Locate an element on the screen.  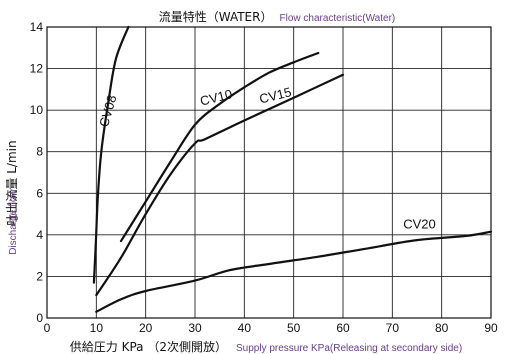
x-tick-label: 90 is located at coordinates (491, 328).